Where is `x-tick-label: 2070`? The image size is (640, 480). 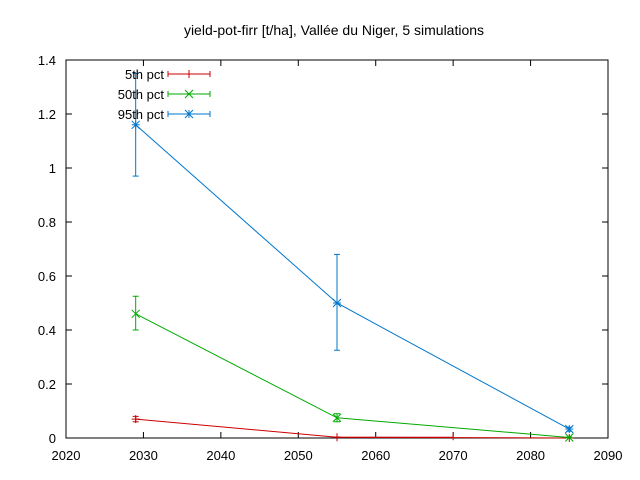 x-tick-label: 2070 is located at coordinates (453, 455).